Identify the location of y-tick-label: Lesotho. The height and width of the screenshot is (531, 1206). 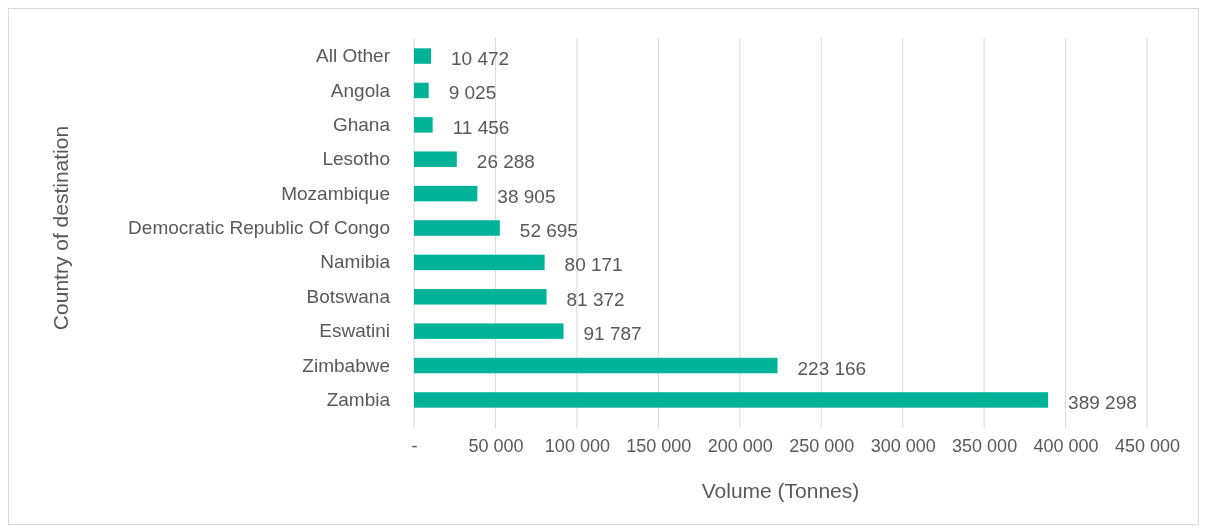
(356, 159).